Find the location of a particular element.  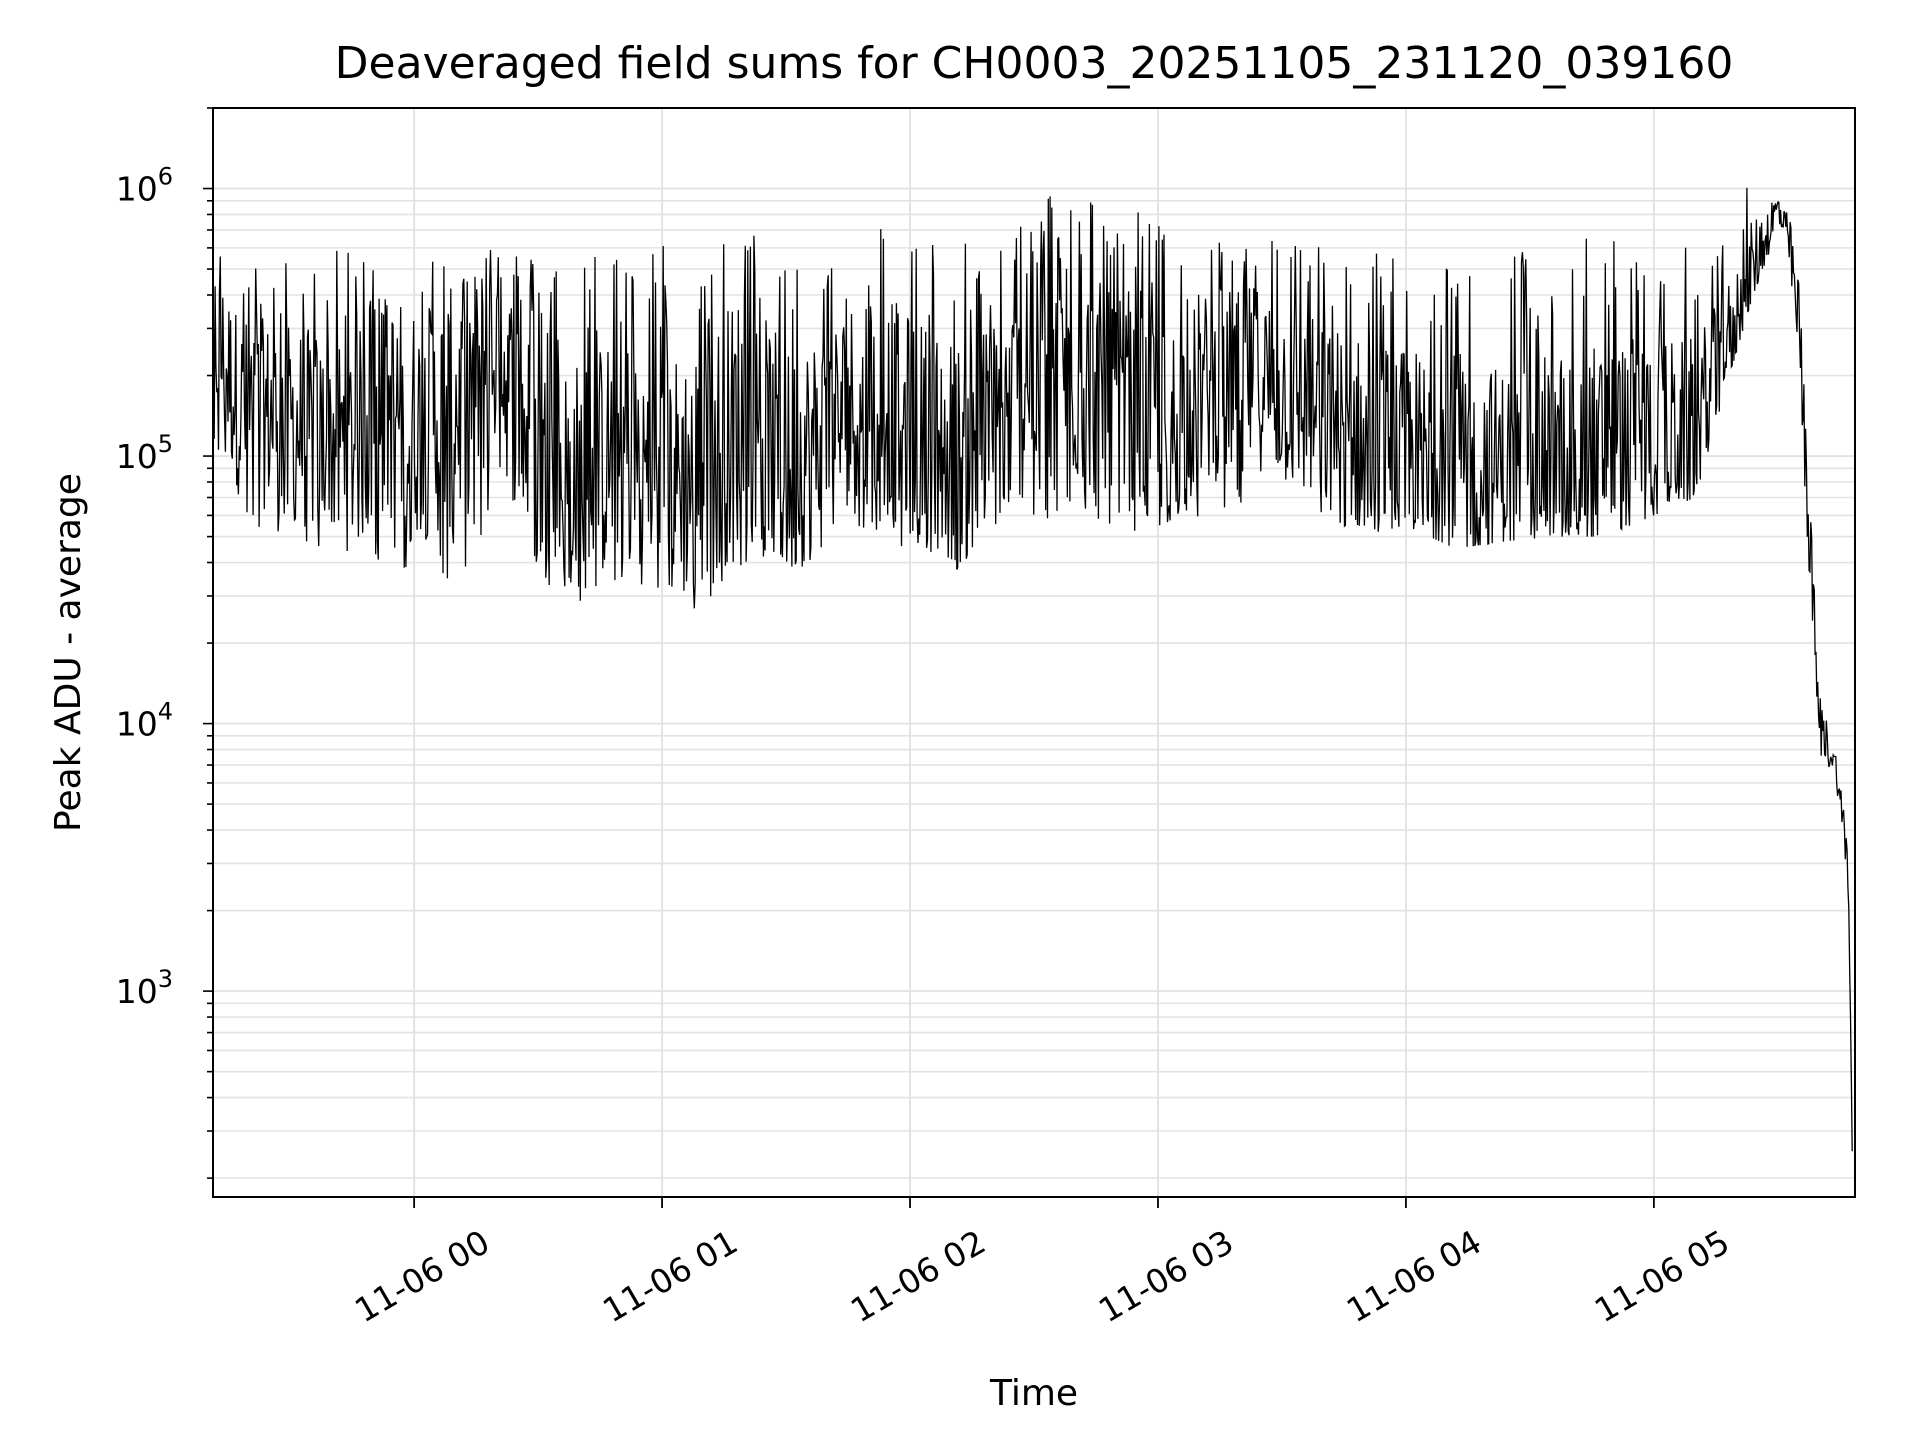

y-tick-exponent: 4 is located at coordinates (165, 712).